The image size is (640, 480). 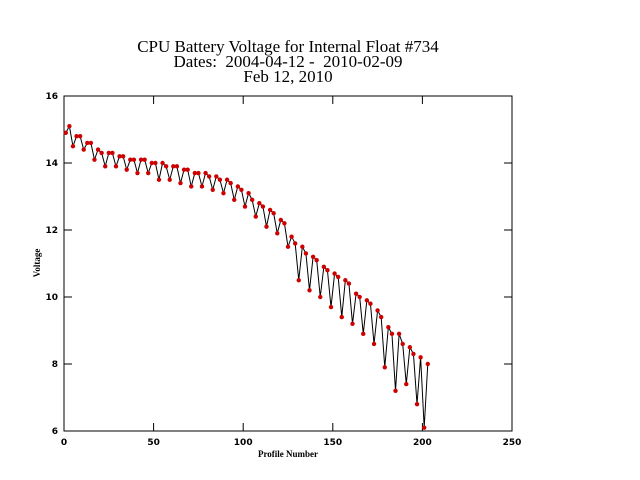 I want to click on chart-date: Feb 12, 2010, so click(x=287, y=76).